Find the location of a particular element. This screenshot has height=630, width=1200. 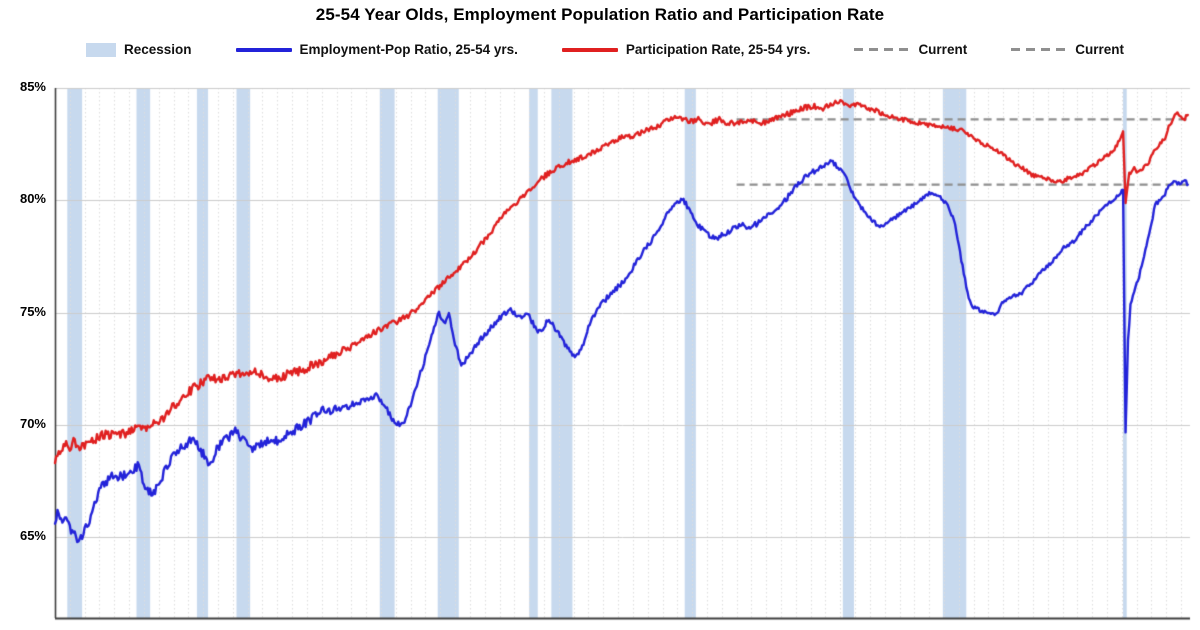

red-line-swatch is located at coordinates (589, 49).